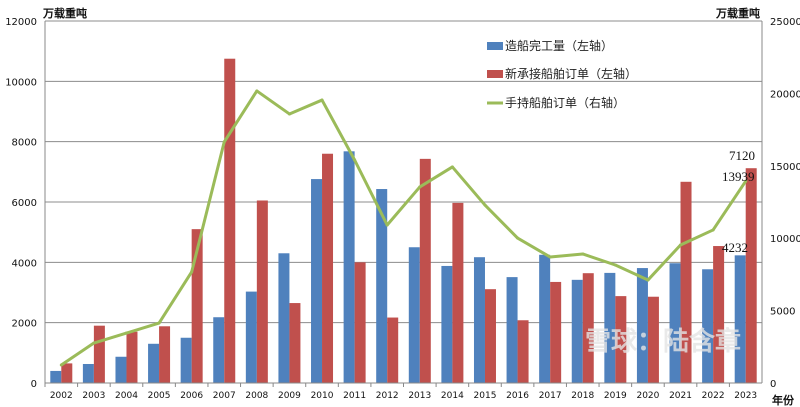  What do you see at coordinates (785, 94) in the screenshot?
I see `right-tick-label: 20000` at bounding box center [785, 94].